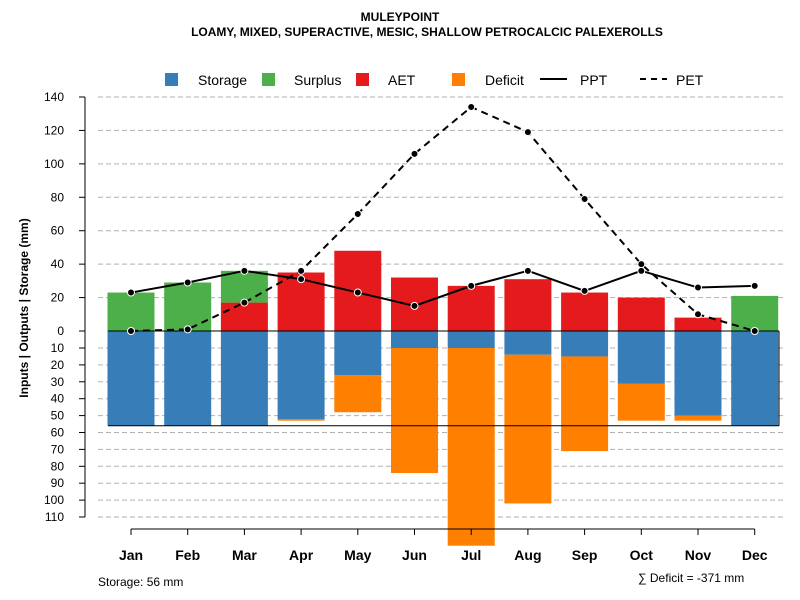 Image resolution: width=800 pixels, height=600 pixels. What do you see at coordinates (698, 555) in the screenshot?
I see `x-tick-label: Nov` at bounding box center [698, 555].